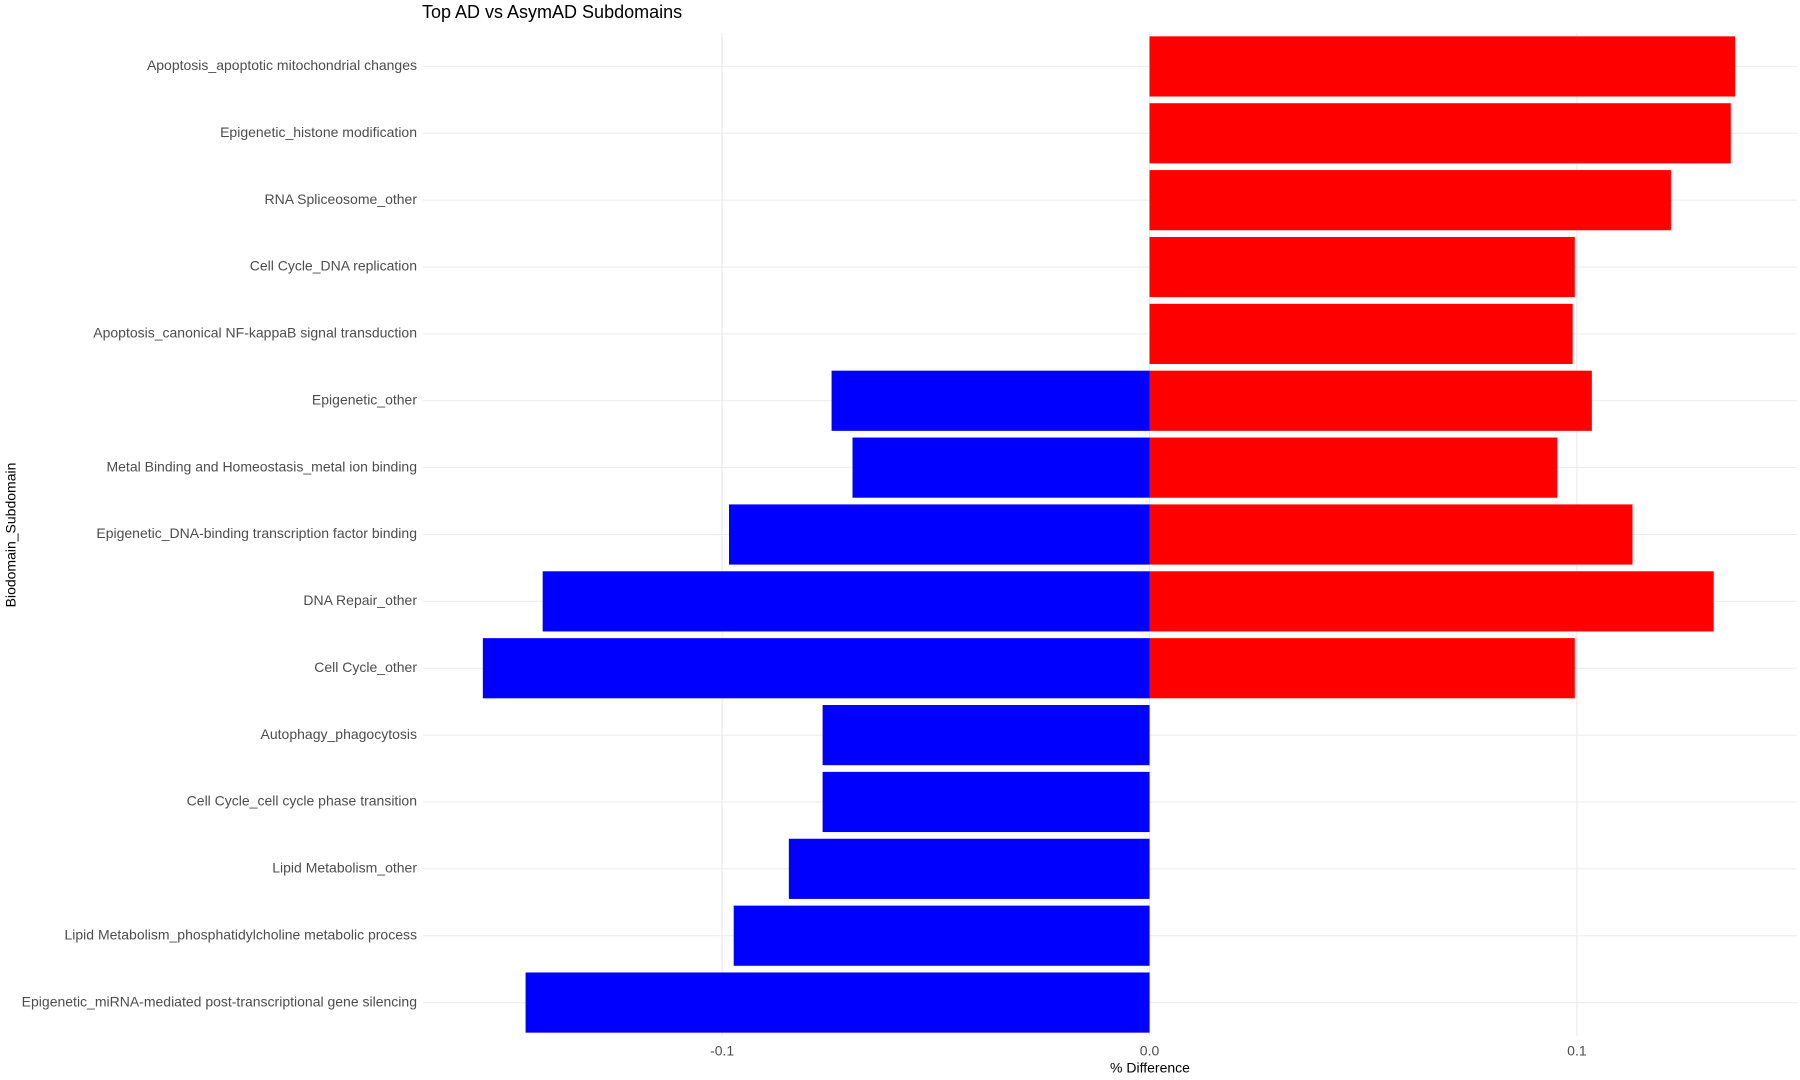 The width and height of the screenshot is (1800, 1080). What do you see at coordinates (1577, 1051) in the screenshot?
I see `x-tick-label: 0.1` at bounding box center [1577, 1051].